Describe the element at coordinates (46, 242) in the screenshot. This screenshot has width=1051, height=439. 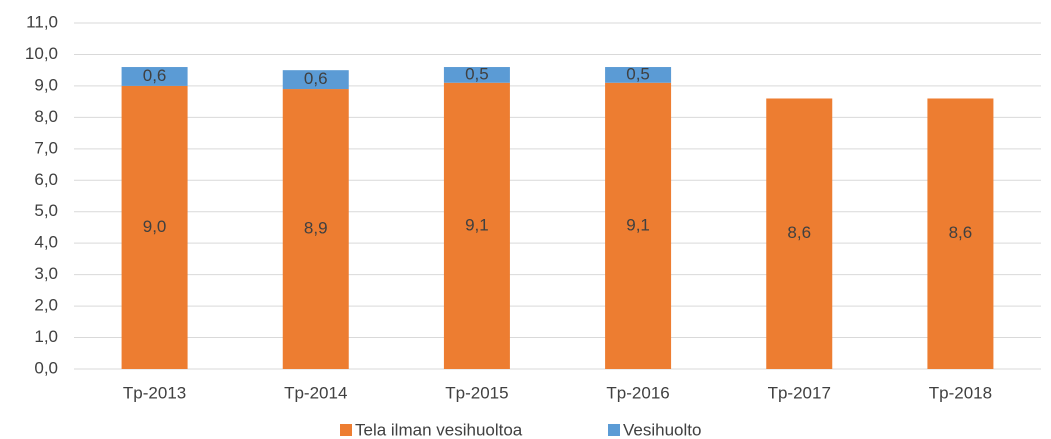
I see `y-tick-label: 4,0` at that location.